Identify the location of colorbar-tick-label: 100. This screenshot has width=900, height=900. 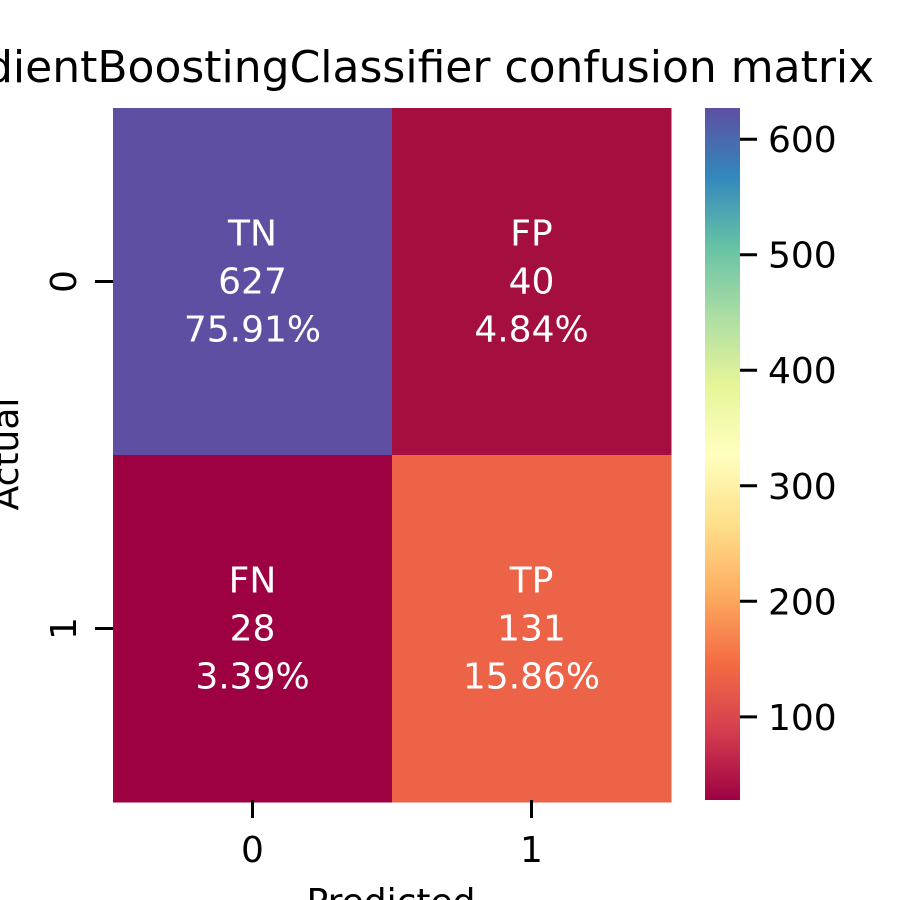
(802, 718).